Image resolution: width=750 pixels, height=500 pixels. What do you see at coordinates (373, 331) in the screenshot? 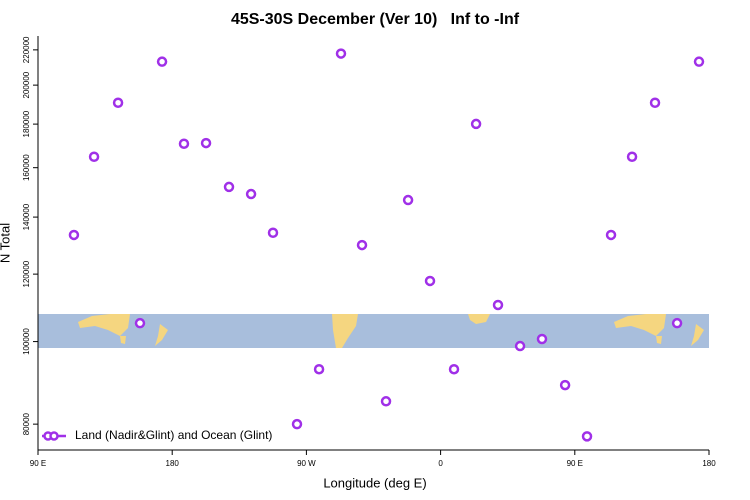
I see `map-background` at bounding box center [373, 331].